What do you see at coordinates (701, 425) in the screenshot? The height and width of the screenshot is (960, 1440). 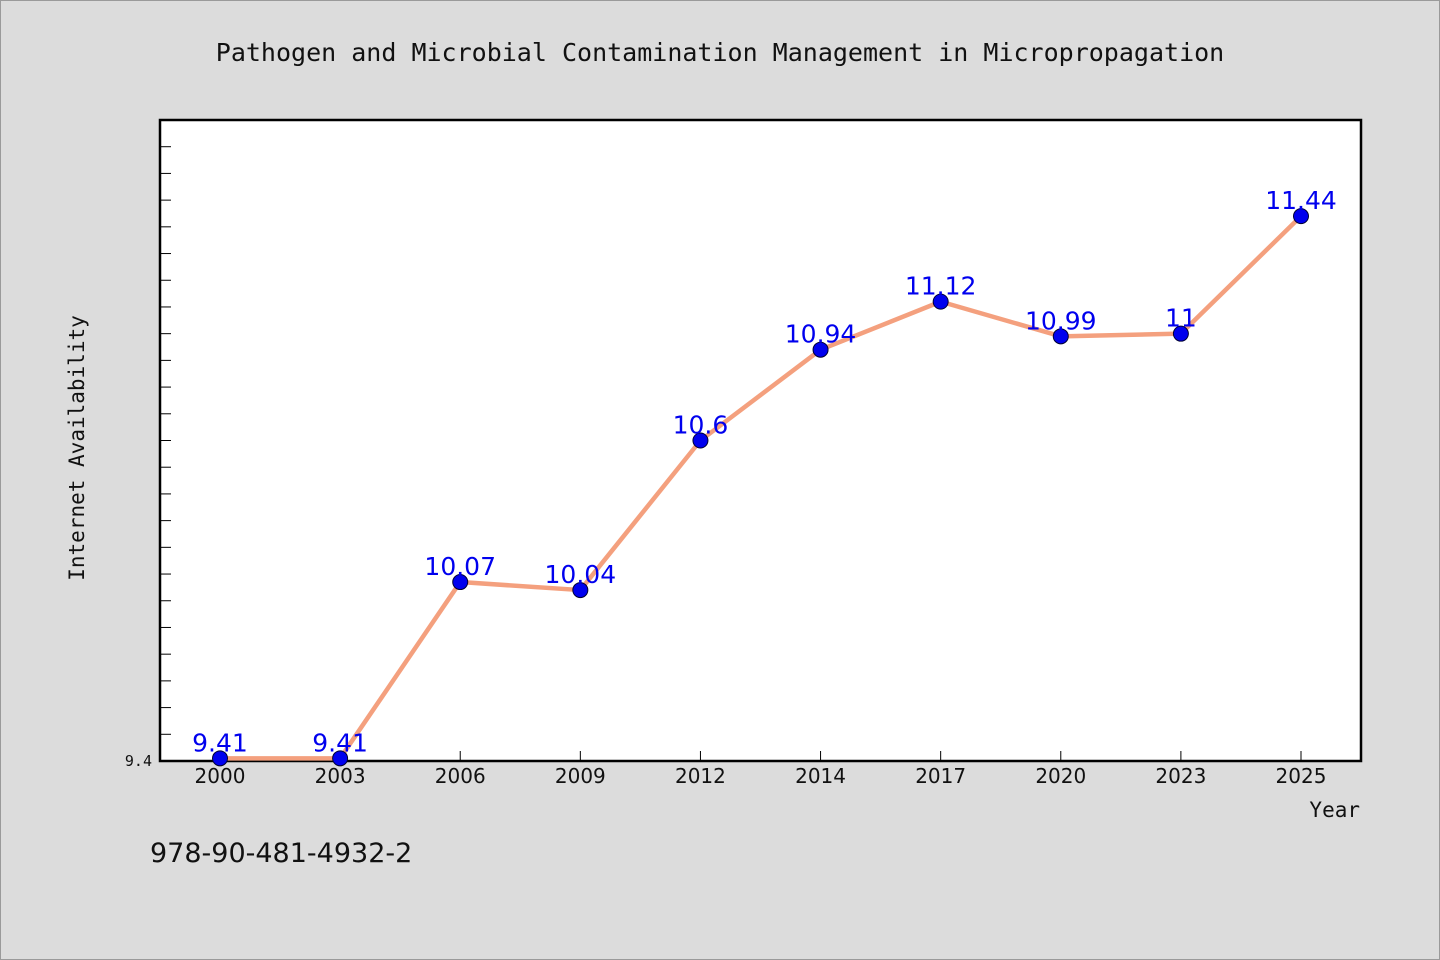 I see `data-label: 10.6` at bounding box center [701, 425].